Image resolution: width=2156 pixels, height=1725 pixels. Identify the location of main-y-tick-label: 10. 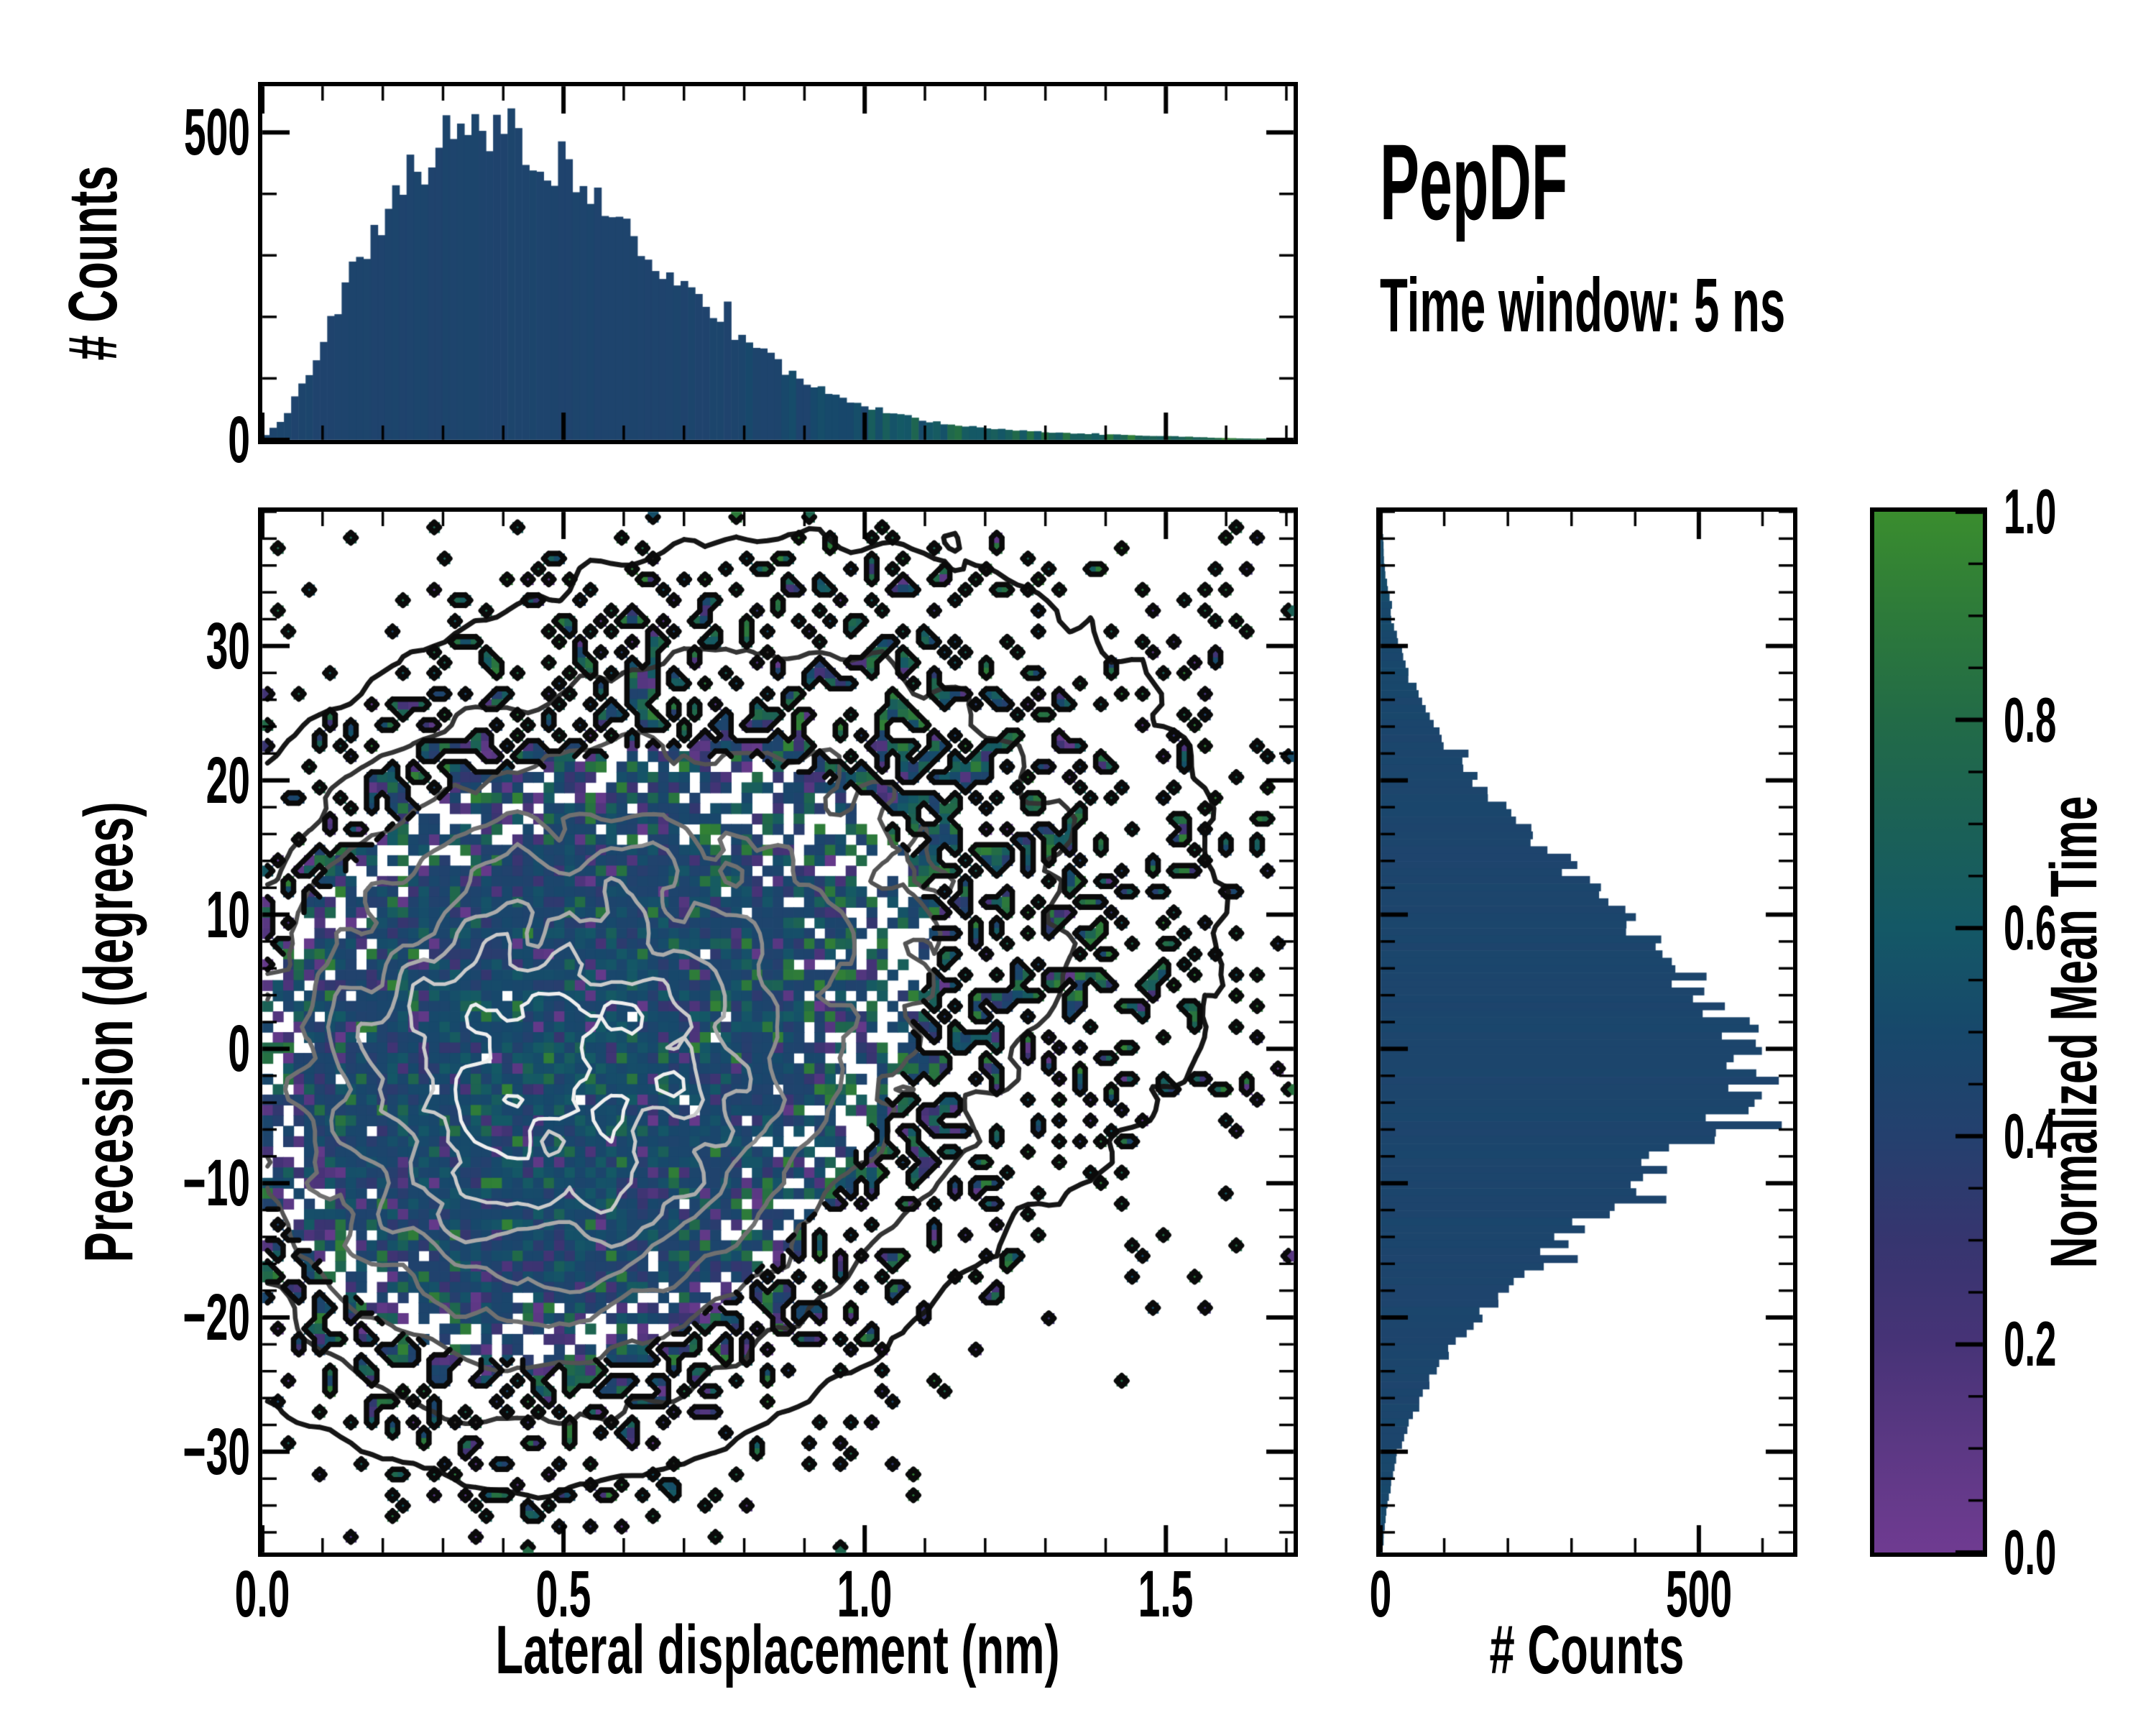
(228, 915).